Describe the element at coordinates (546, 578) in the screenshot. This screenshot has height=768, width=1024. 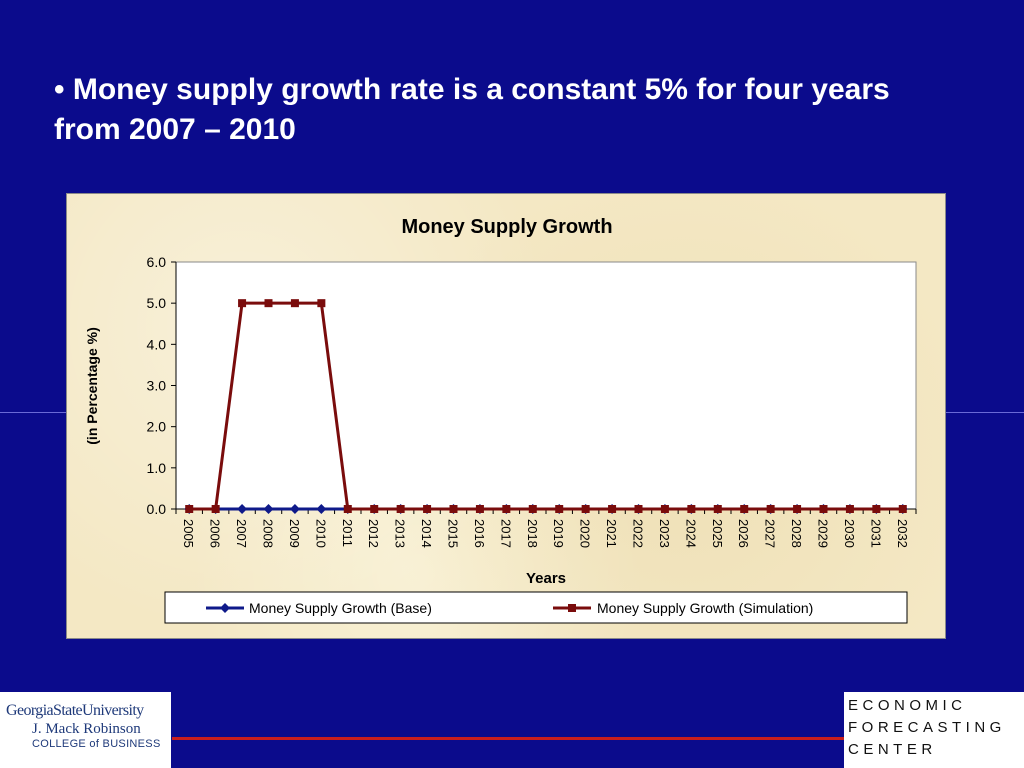
I see `x-axis-label: Years` at that location.